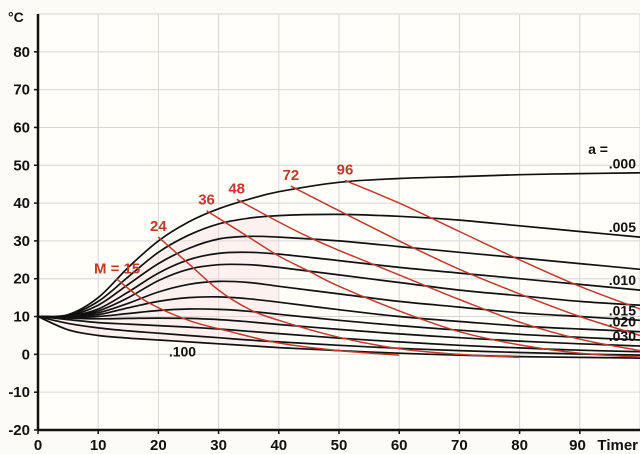  I want to click on m-label-1: 24, so click(158, 226).